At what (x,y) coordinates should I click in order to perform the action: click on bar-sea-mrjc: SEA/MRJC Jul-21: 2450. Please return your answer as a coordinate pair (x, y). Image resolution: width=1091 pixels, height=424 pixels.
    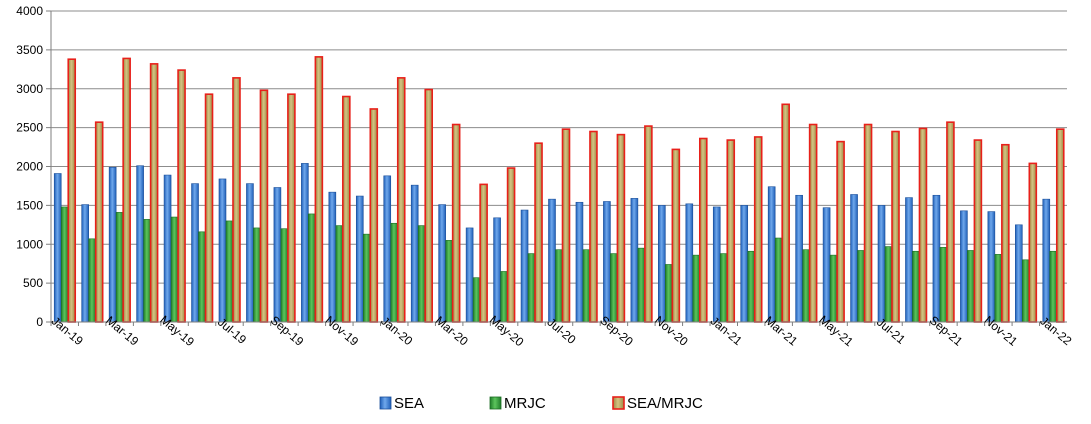
    Looking at the image, I should click on (895, 226).